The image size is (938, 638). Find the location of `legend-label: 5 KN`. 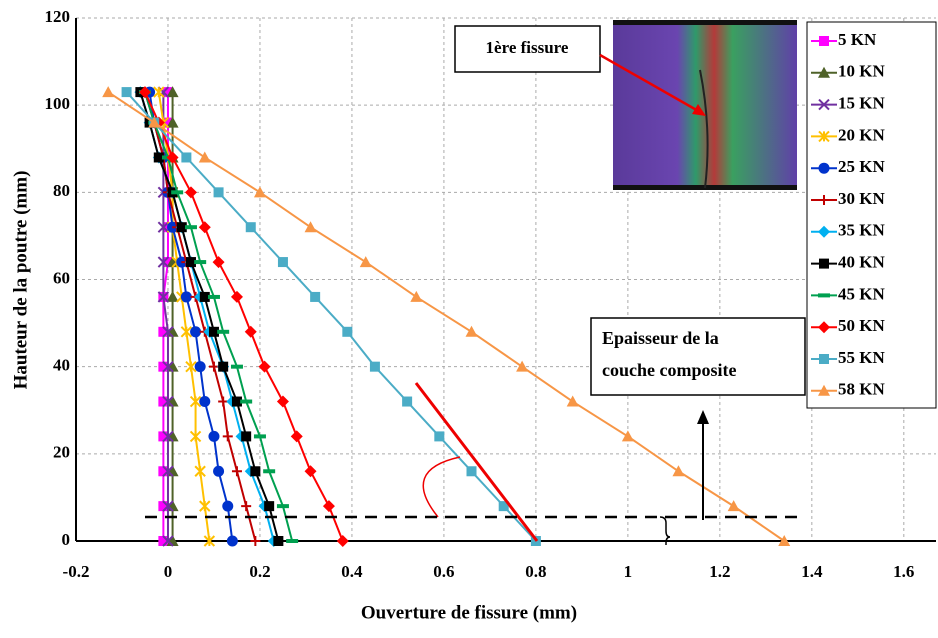

legend-label: 5 KN is located at coordinates (857, 39).